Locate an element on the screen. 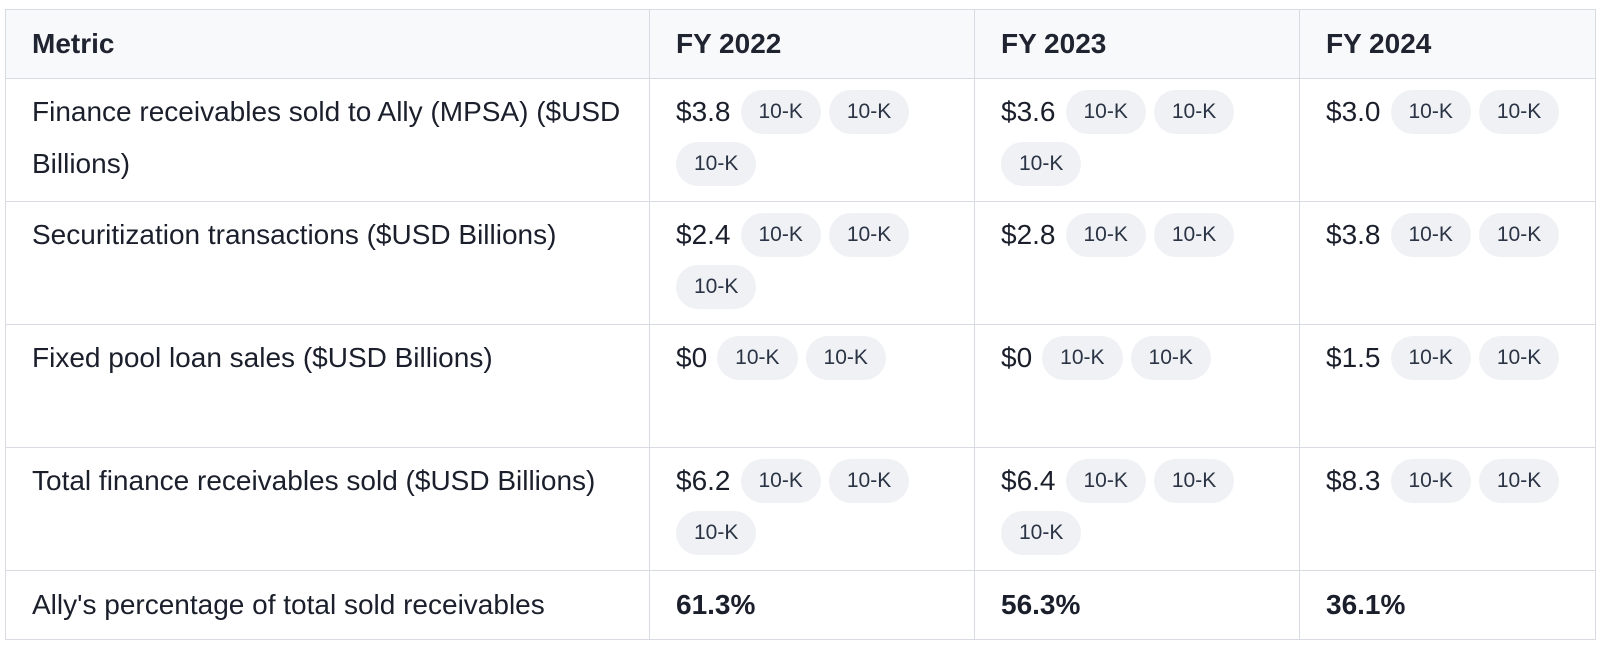  column-header-fy2024: FY 2024 is located at coordinates (1447, 44).